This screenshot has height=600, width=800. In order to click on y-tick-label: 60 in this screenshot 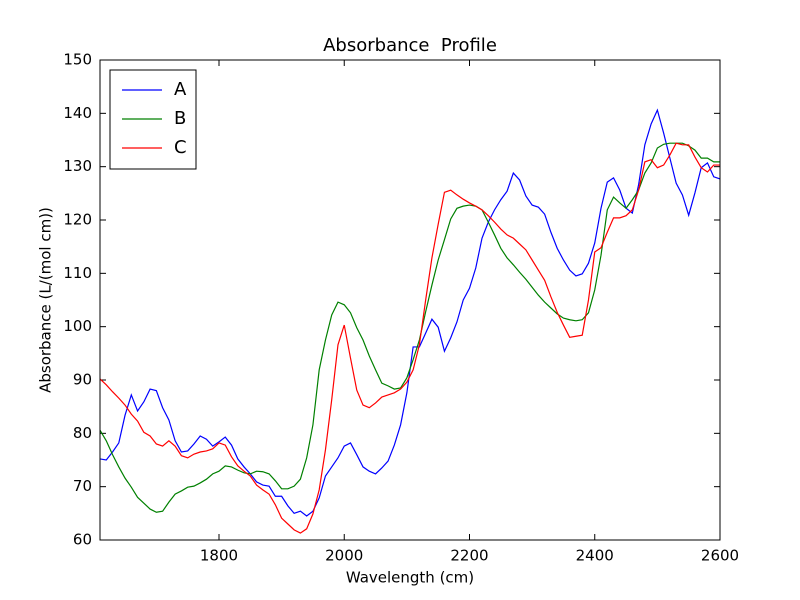, I will do `click(82, 540)`.